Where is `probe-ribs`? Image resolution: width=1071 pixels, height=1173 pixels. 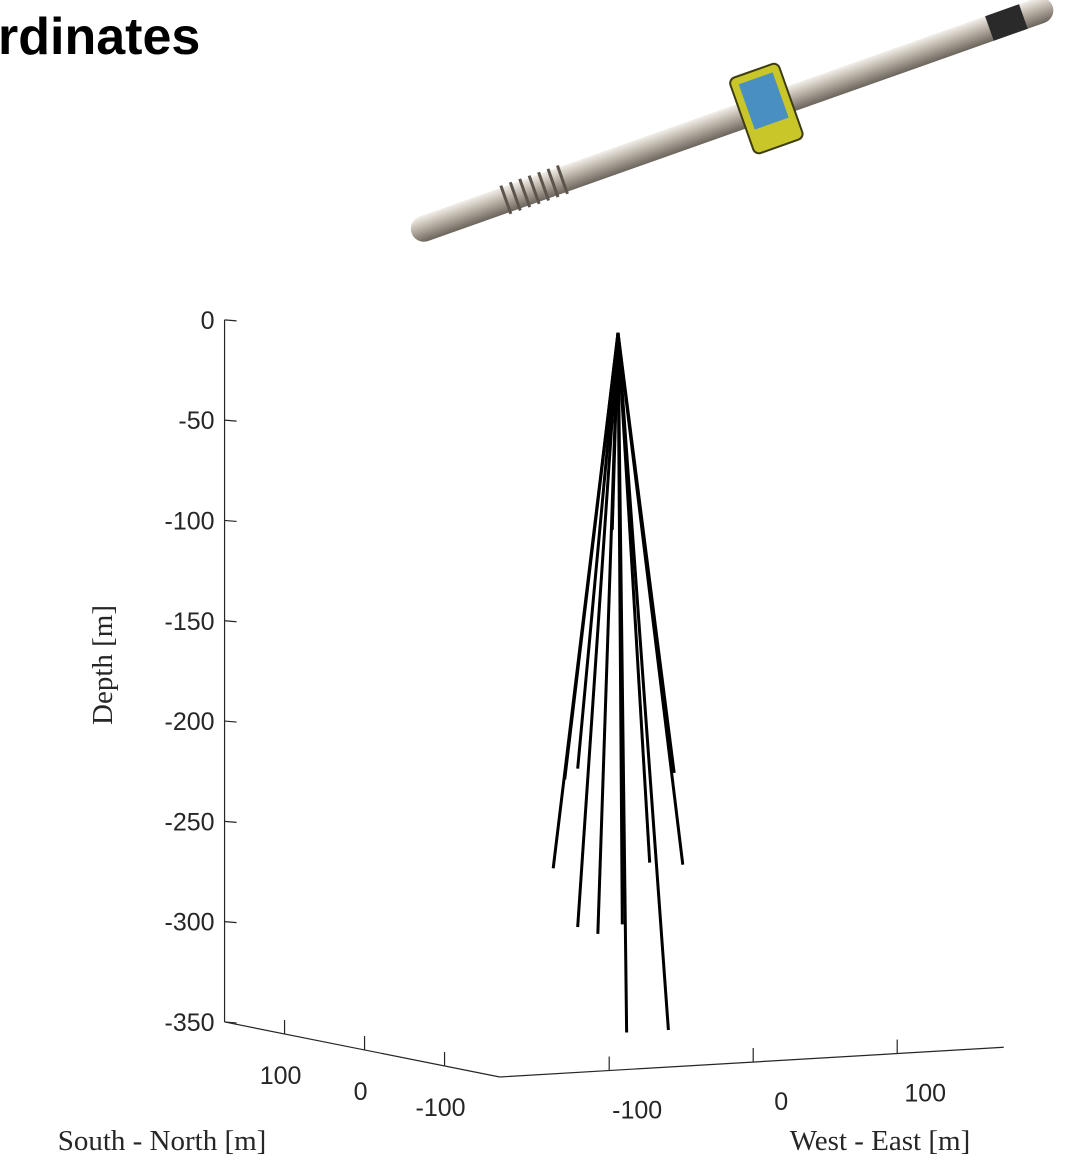 probe-ribs is located at coordinates (534, 190).